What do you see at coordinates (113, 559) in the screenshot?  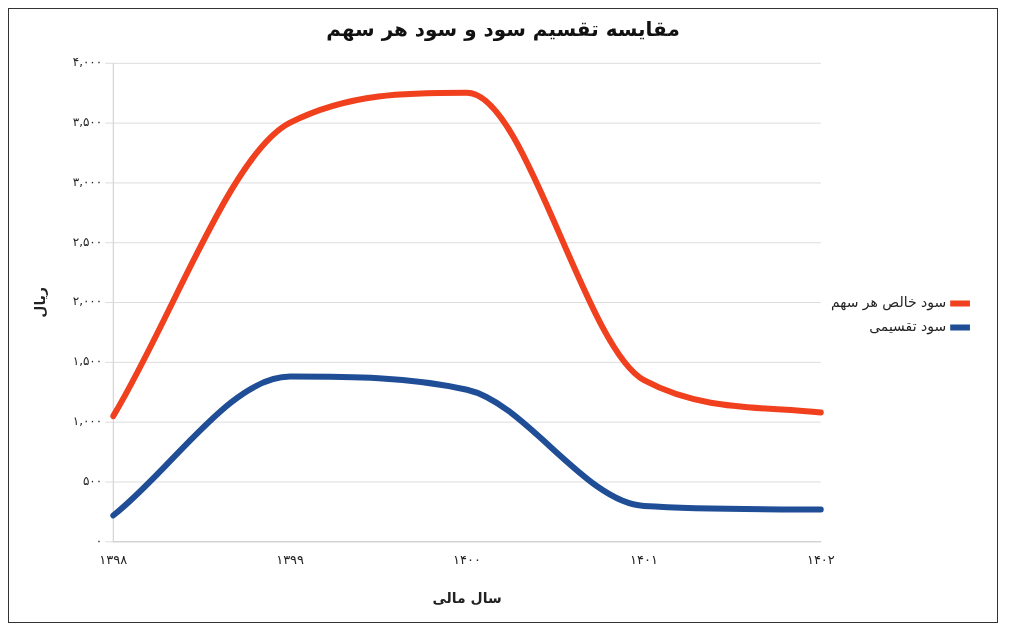 I see `x-tick-label: ۱۳۹۸` at bounding box center [113, 559].